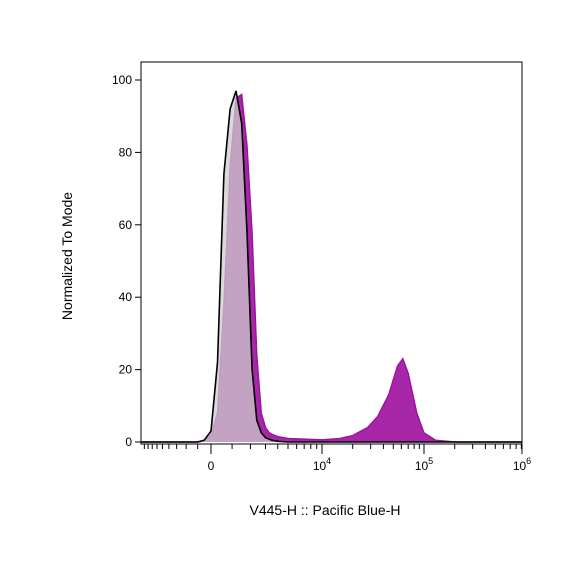  What do you see at coordinates (522, 464) in the screenshot?
I see `x-tick-label: 10⁶` at bounding box center [522, 464].